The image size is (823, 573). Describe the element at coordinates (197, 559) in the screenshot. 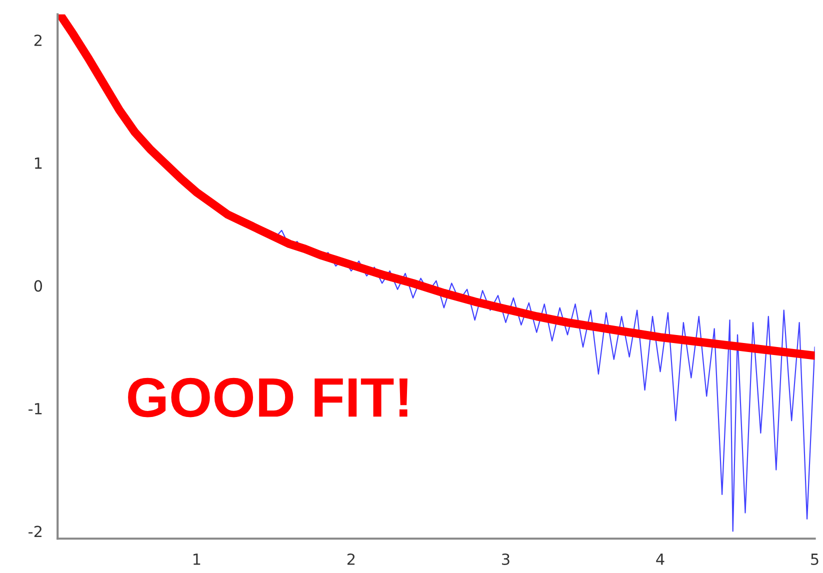

I see `x-tick-label: 1` at that location.